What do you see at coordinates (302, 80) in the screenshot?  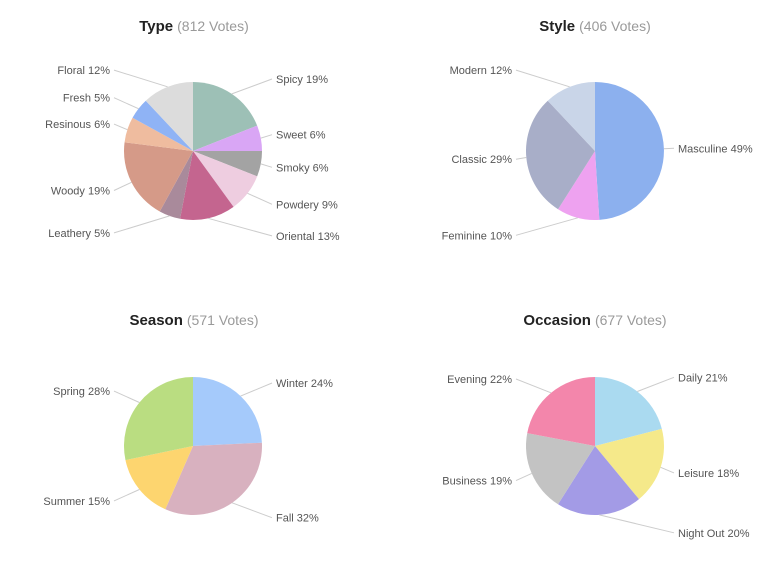 I see `slice-label: Spicy 19%` at bounding box center [302, 80].